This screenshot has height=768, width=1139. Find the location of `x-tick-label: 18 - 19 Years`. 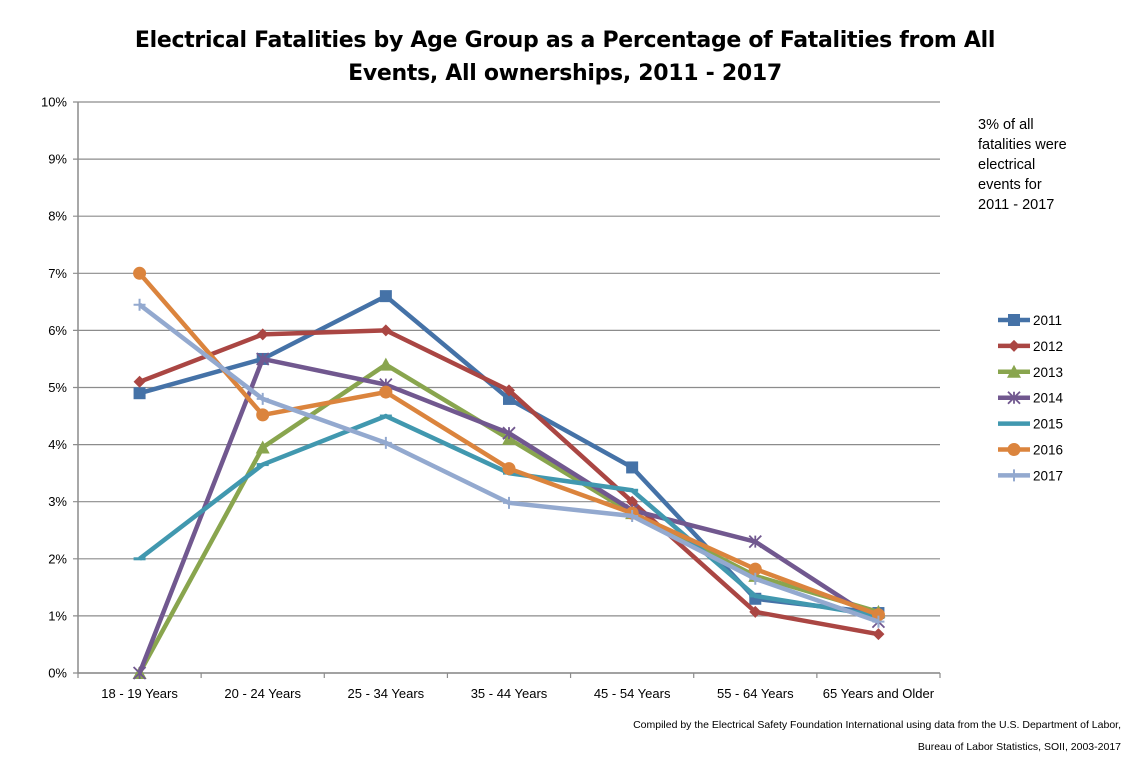

x-tick-label: 18 - 19 Years is located at coordinates (139, 693).